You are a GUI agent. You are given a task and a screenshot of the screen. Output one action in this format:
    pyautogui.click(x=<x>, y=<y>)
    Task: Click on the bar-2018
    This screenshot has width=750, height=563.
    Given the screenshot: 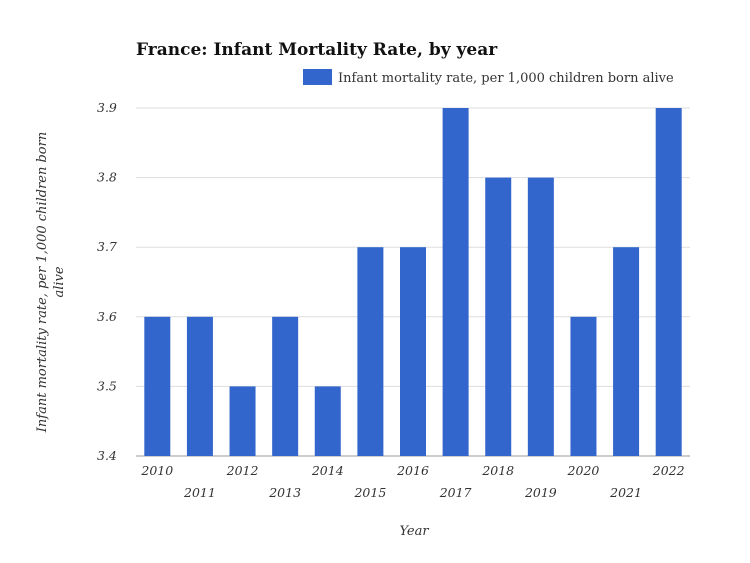 What is the action you would take?
    pyautogui.click(x=498, y=316)
    